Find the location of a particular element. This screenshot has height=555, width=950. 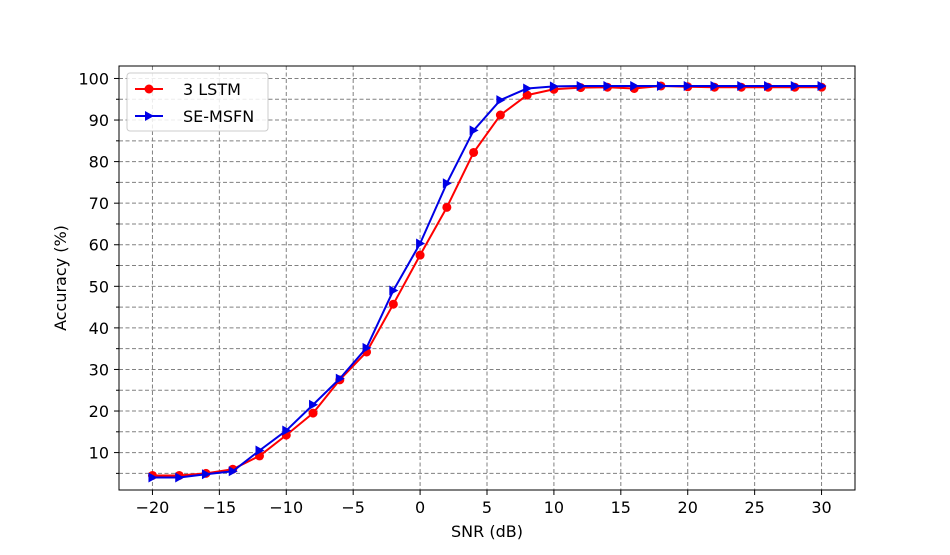

y-tick-label: 90 is located at coordinates (99, 120).